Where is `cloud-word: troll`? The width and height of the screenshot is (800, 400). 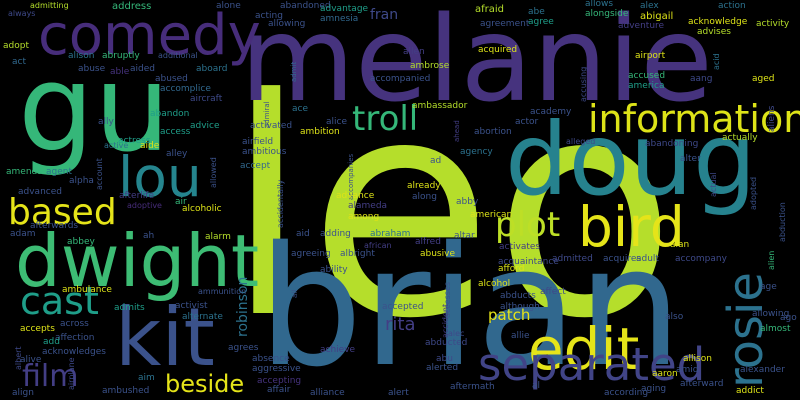
cloud-word: troll is located at coordinates (385, 119).